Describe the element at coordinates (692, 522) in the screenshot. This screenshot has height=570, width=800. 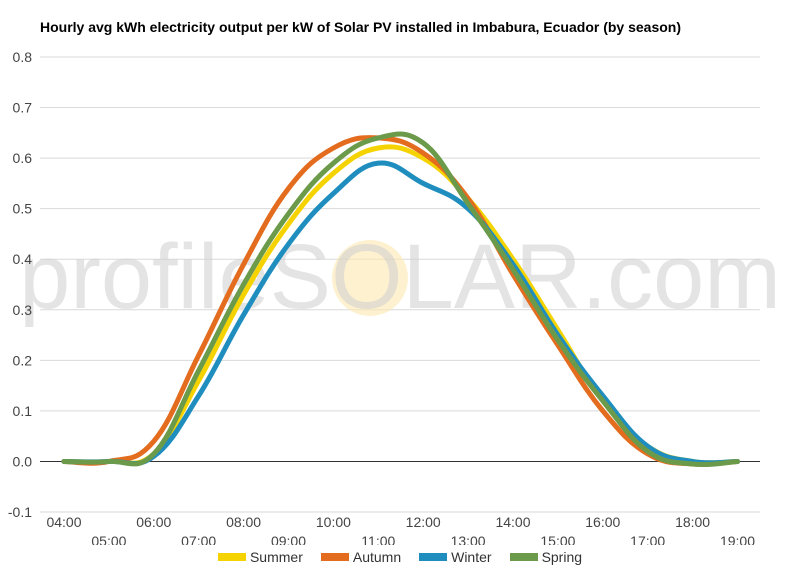
I see `x-tick-label: 18:00` at that location.